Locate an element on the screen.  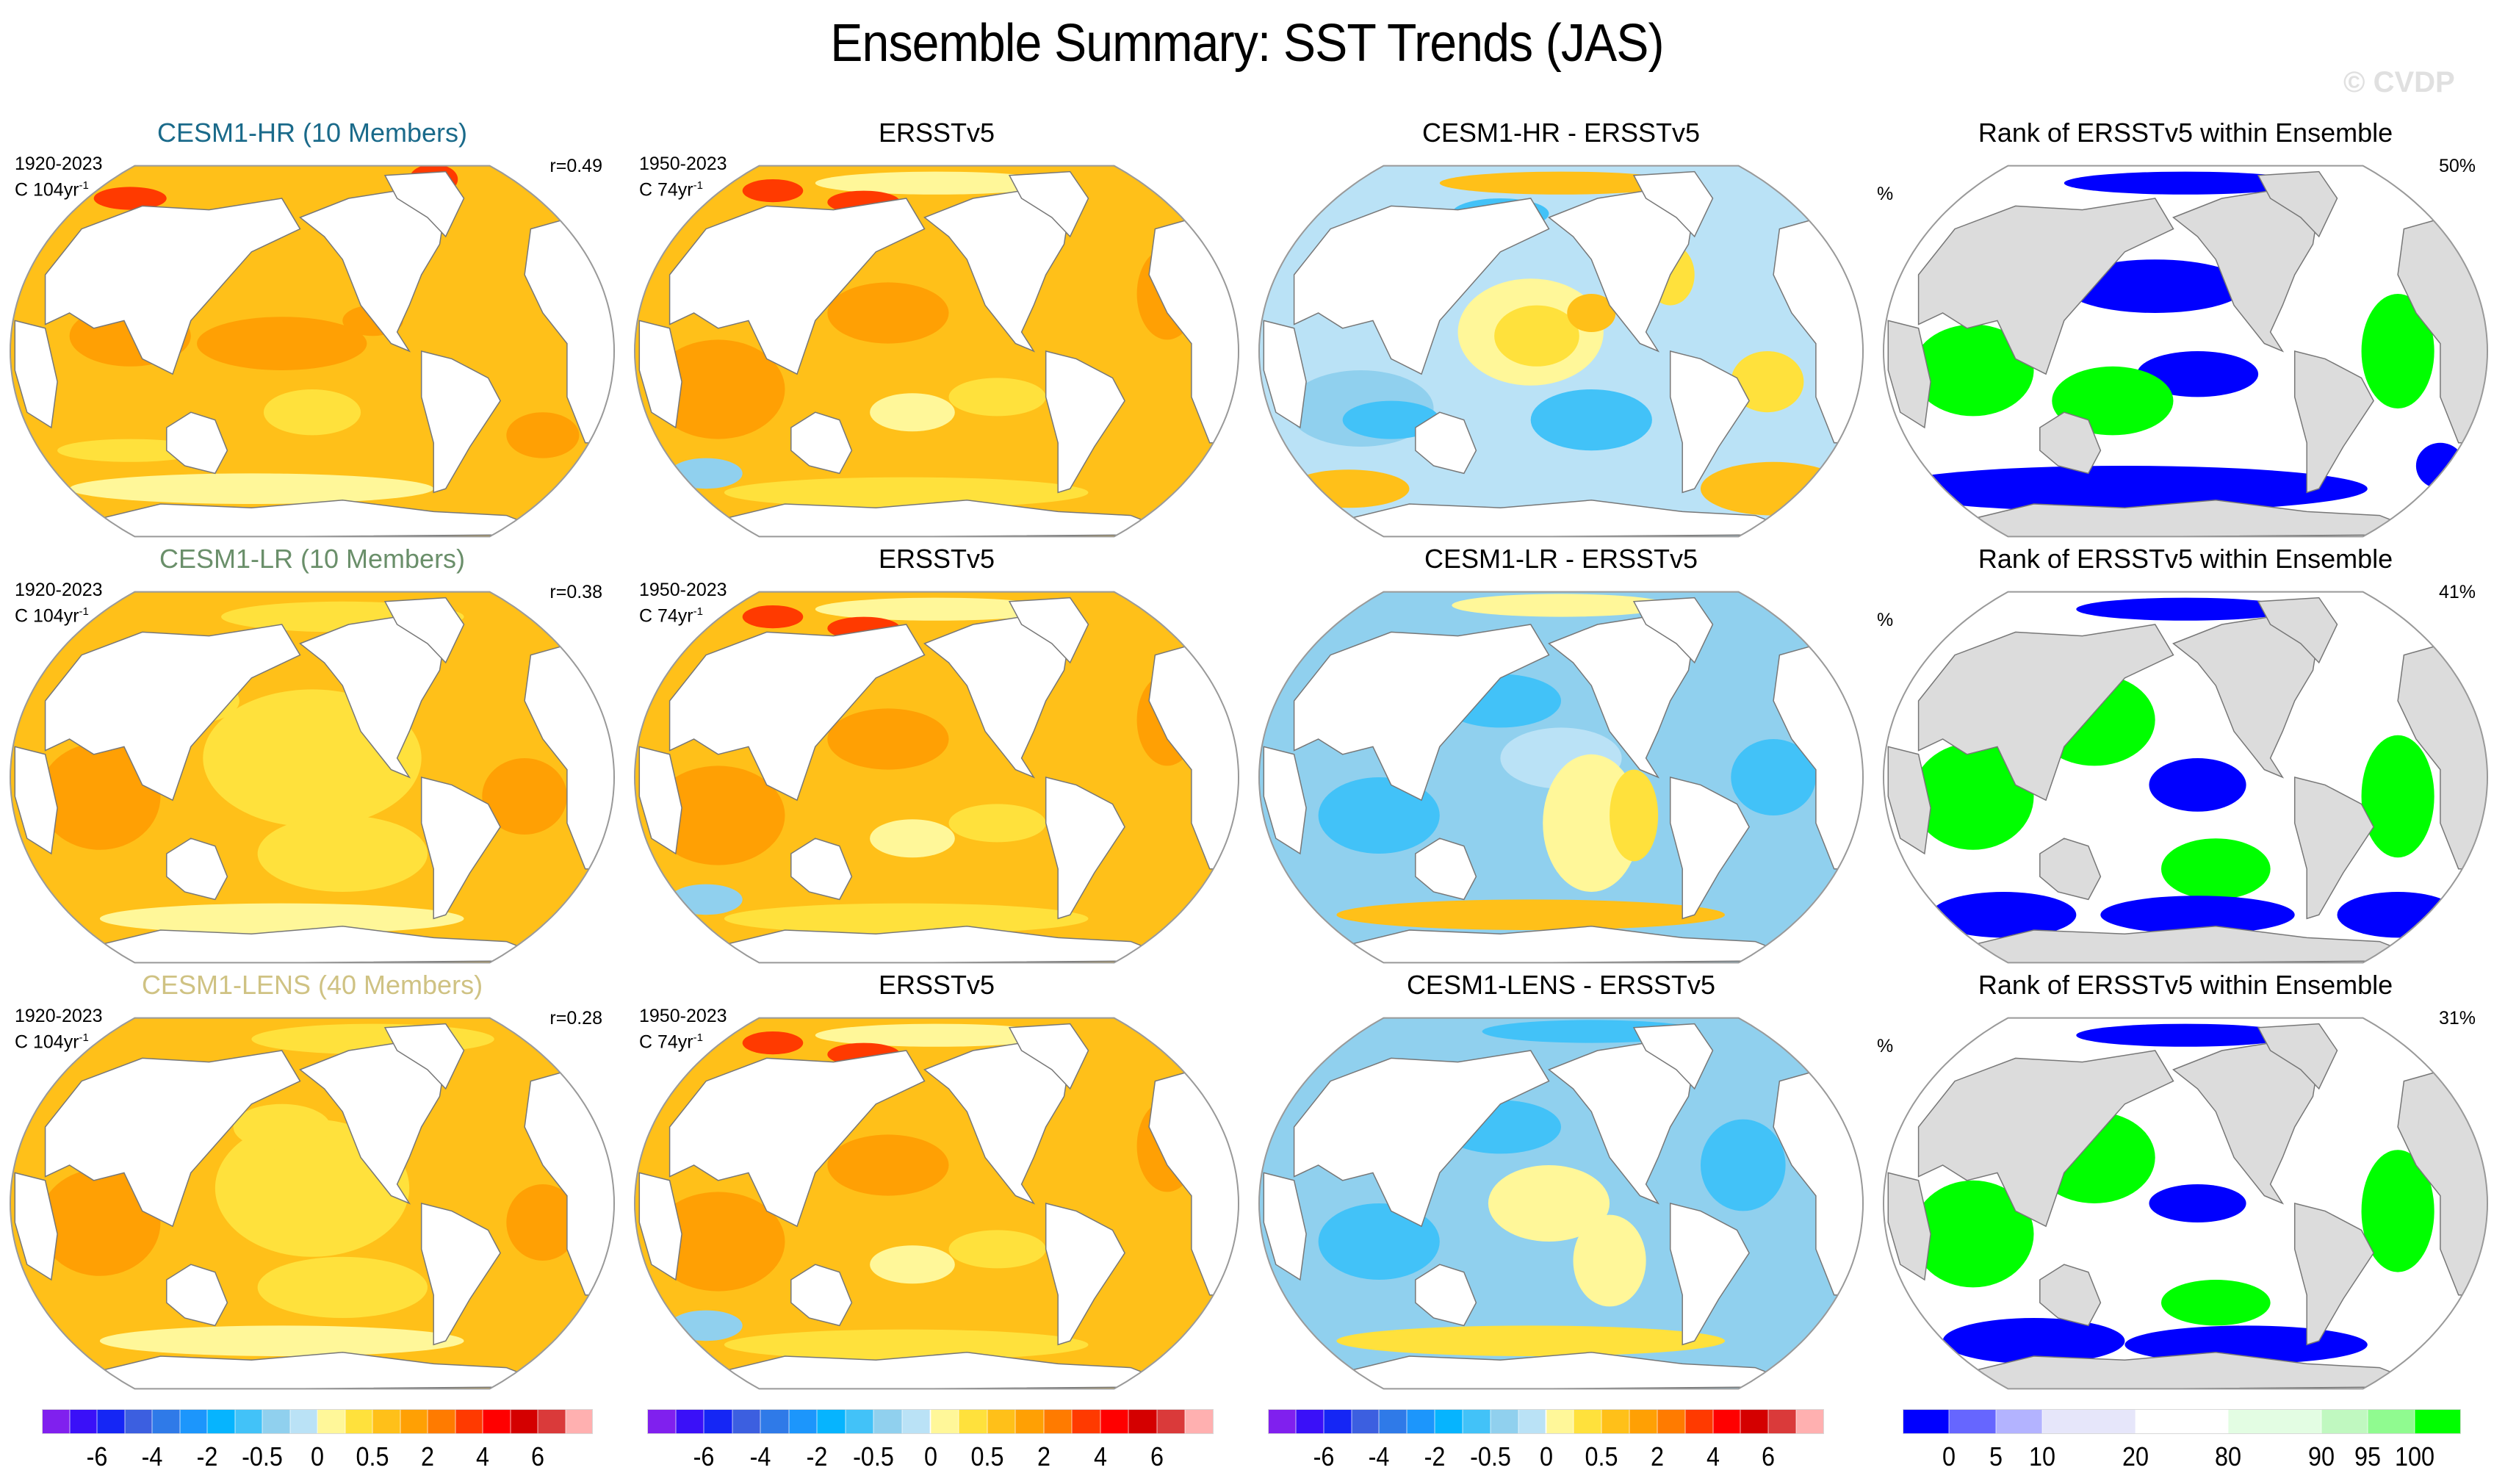
colorbar-tick-label: -4 is located at coordinates (760, 1456).